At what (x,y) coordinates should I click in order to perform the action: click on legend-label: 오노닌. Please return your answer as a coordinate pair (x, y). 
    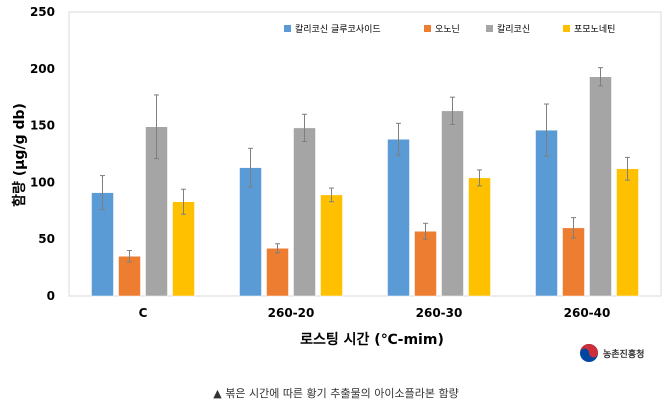
    Looking at the image, I should click on (447, 29).